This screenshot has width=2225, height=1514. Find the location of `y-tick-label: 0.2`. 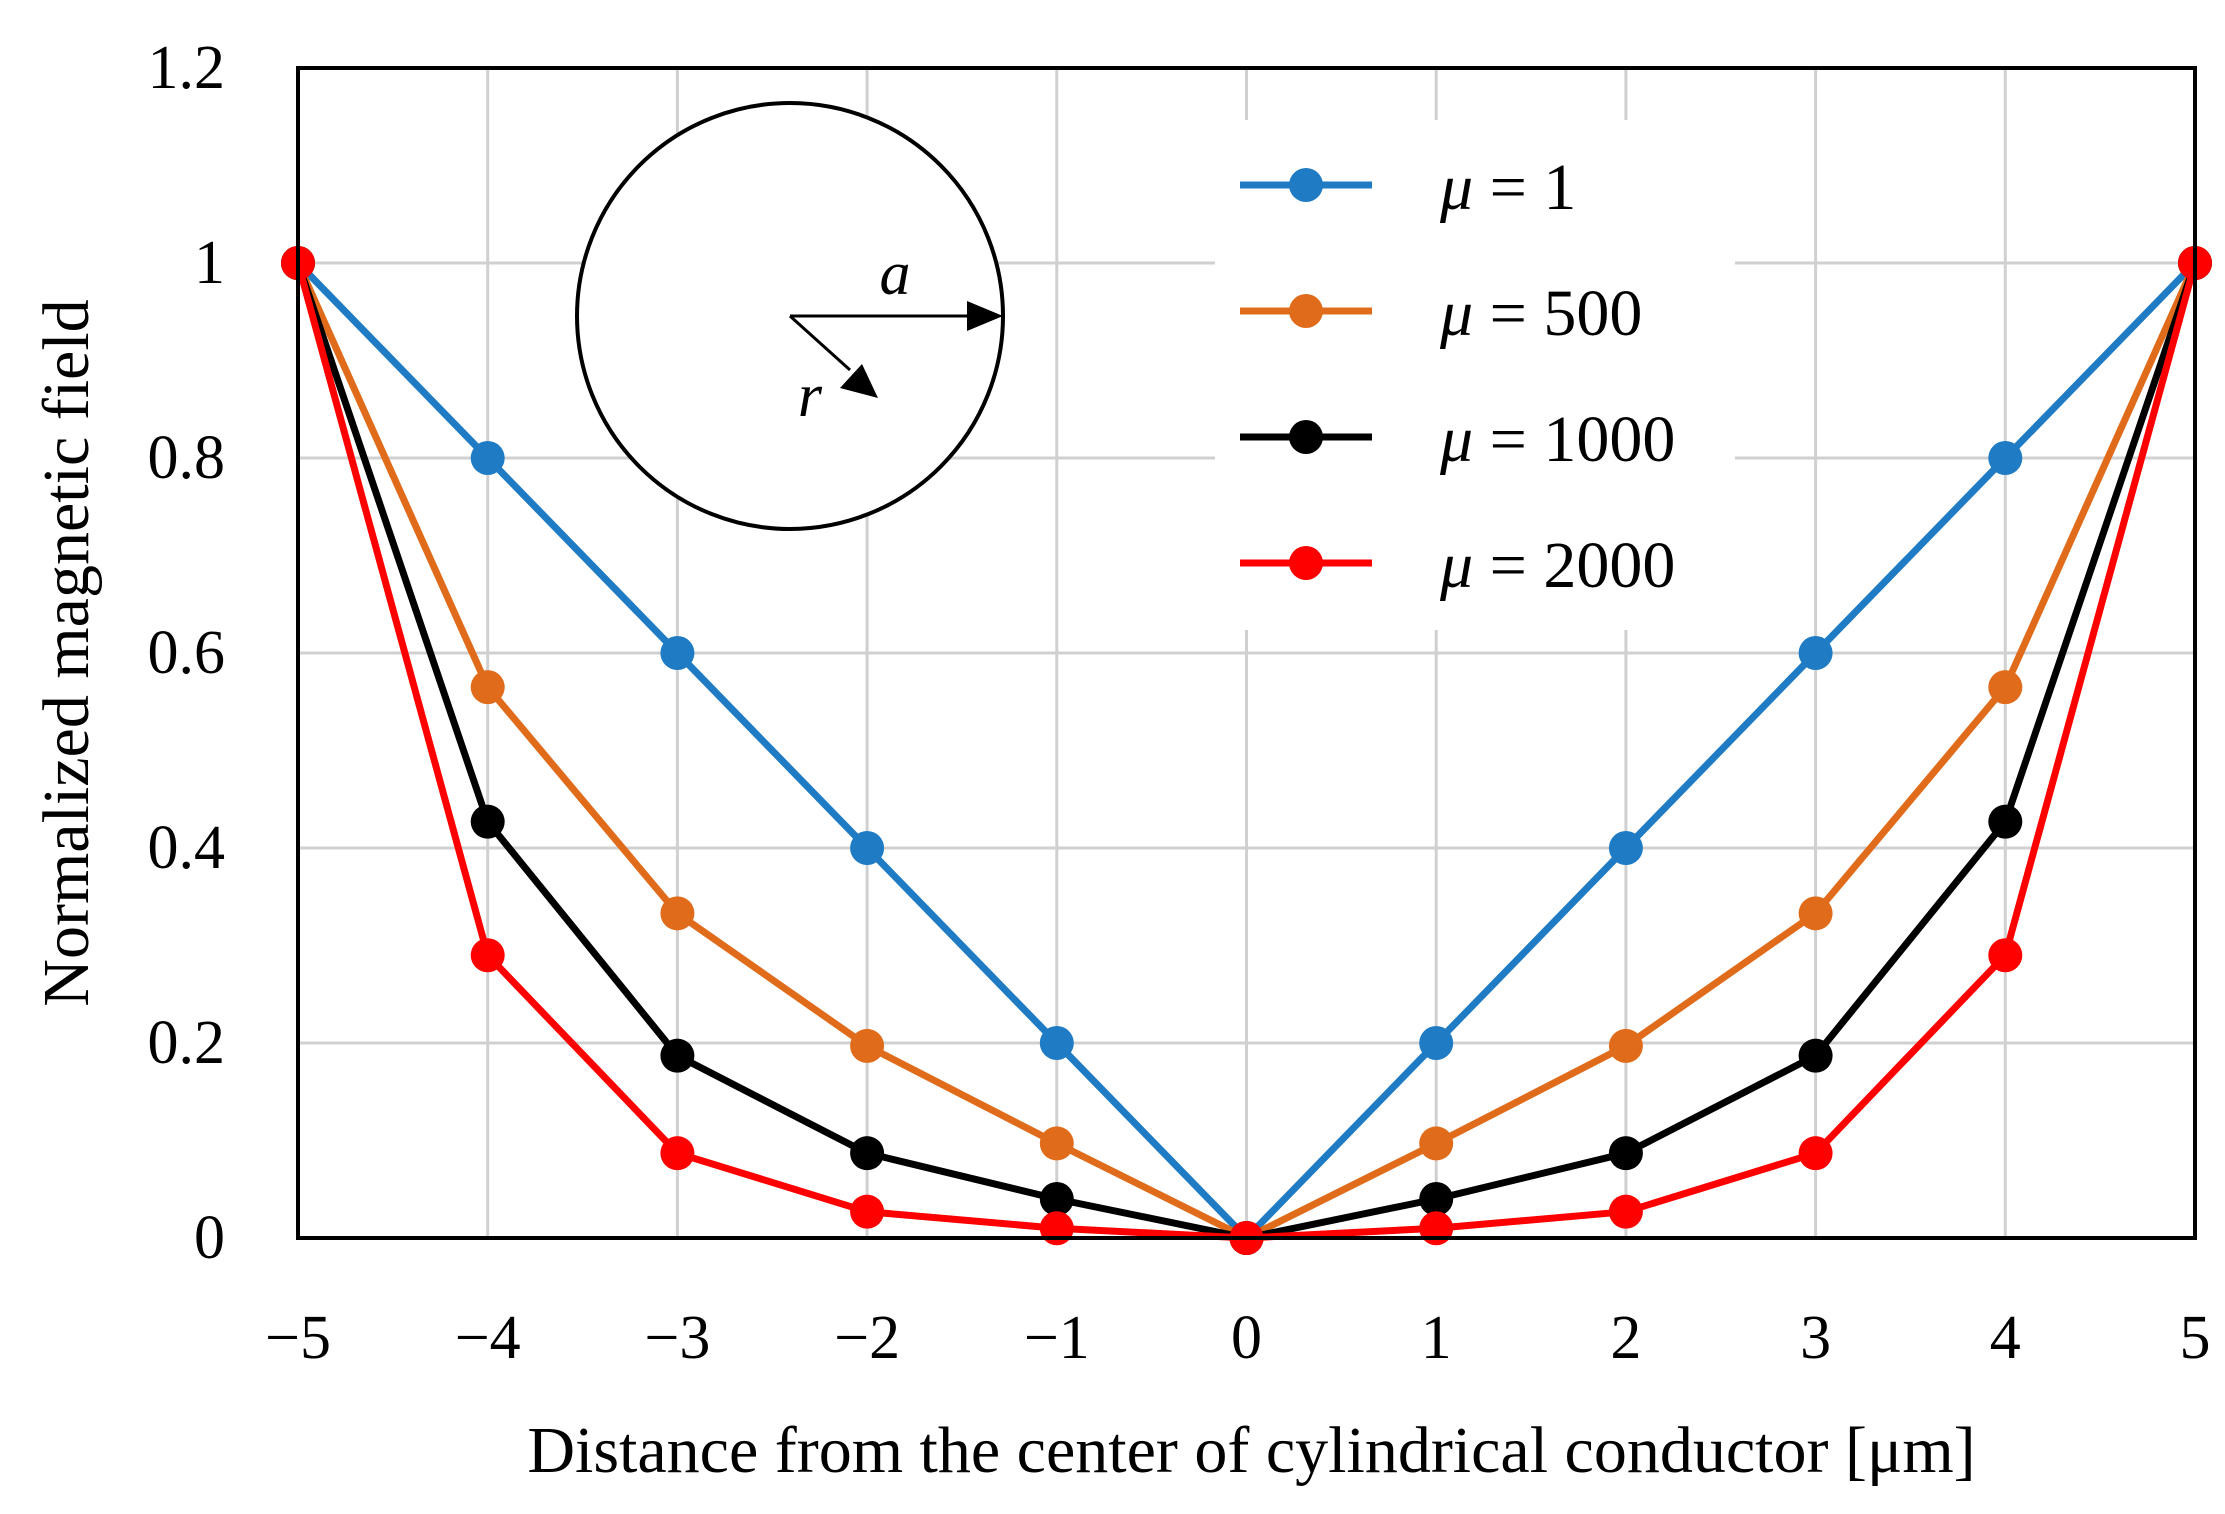

y-tick-label: 0.2 is located at coordinates (187, 1043).